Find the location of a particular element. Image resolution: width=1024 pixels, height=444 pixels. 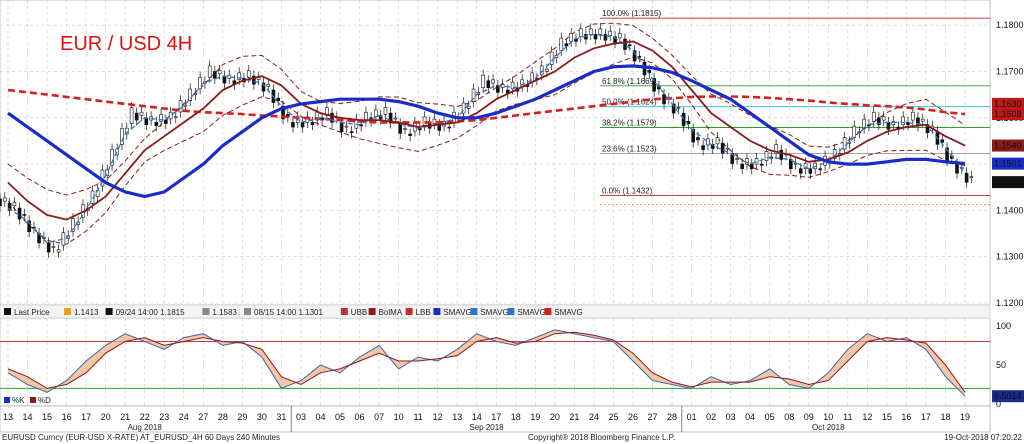

price-box-label: 1.1540 is located at coordinates (1008, 146).